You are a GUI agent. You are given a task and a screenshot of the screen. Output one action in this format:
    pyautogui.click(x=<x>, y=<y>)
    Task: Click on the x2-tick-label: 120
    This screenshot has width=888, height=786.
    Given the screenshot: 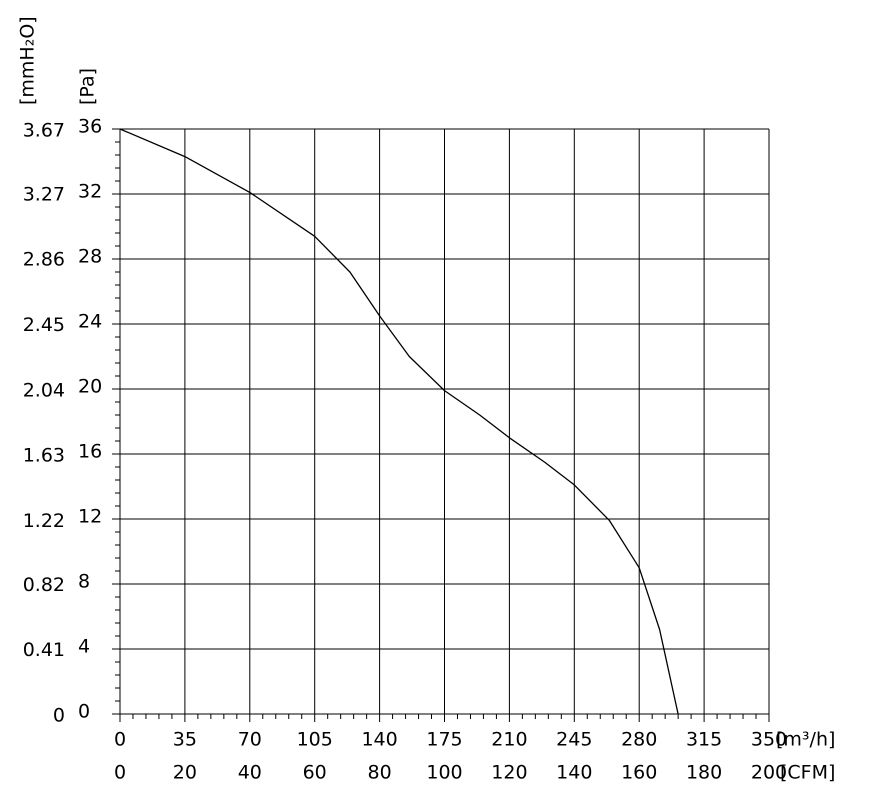 What is the action you would take?
    pyautogui.click(x=509, y=773)
    